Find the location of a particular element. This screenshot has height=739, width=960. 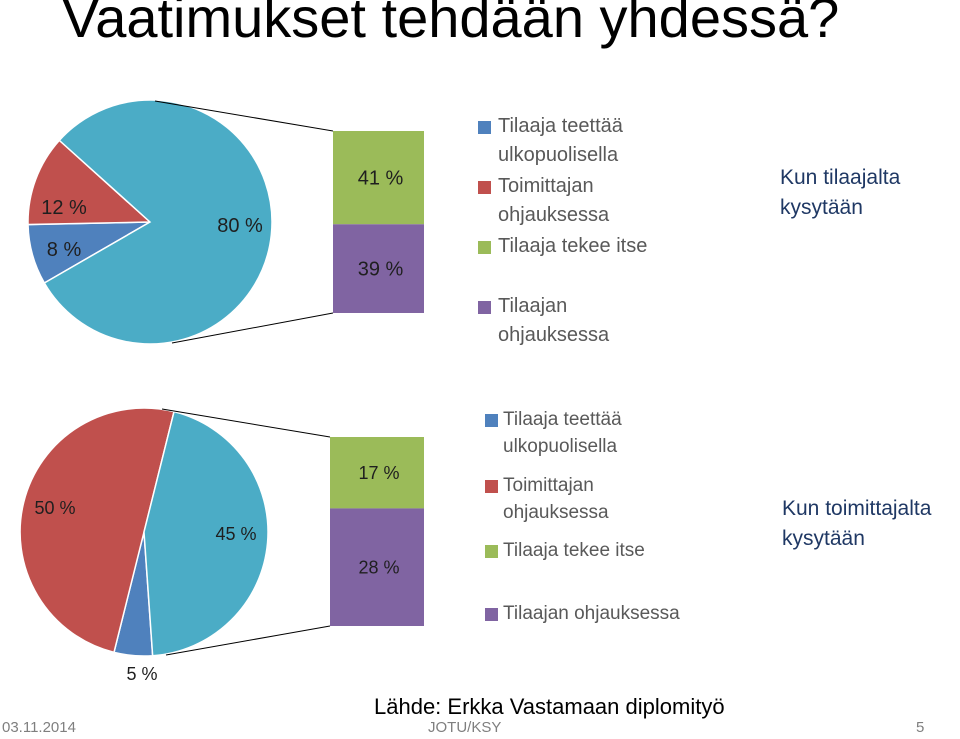

source-note: Lähde: Erkka Vastamaan diplomityö is located at coordinates (549, 706).